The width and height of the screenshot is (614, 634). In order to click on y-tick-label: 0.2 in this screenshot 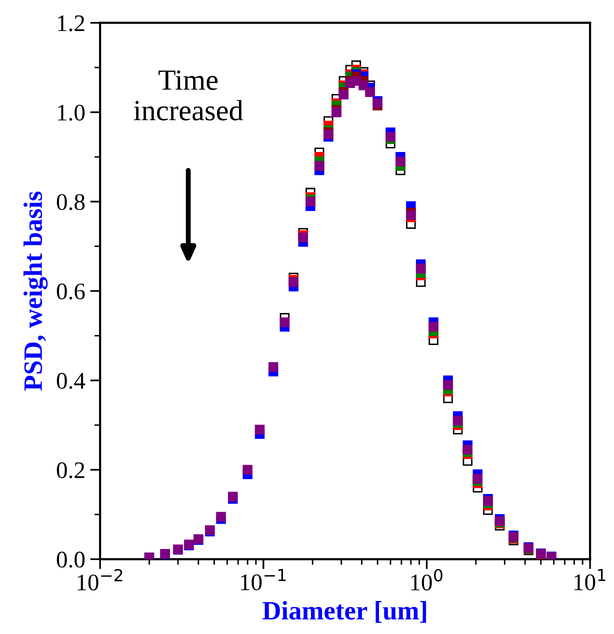, I will do `click(70, 470)`.